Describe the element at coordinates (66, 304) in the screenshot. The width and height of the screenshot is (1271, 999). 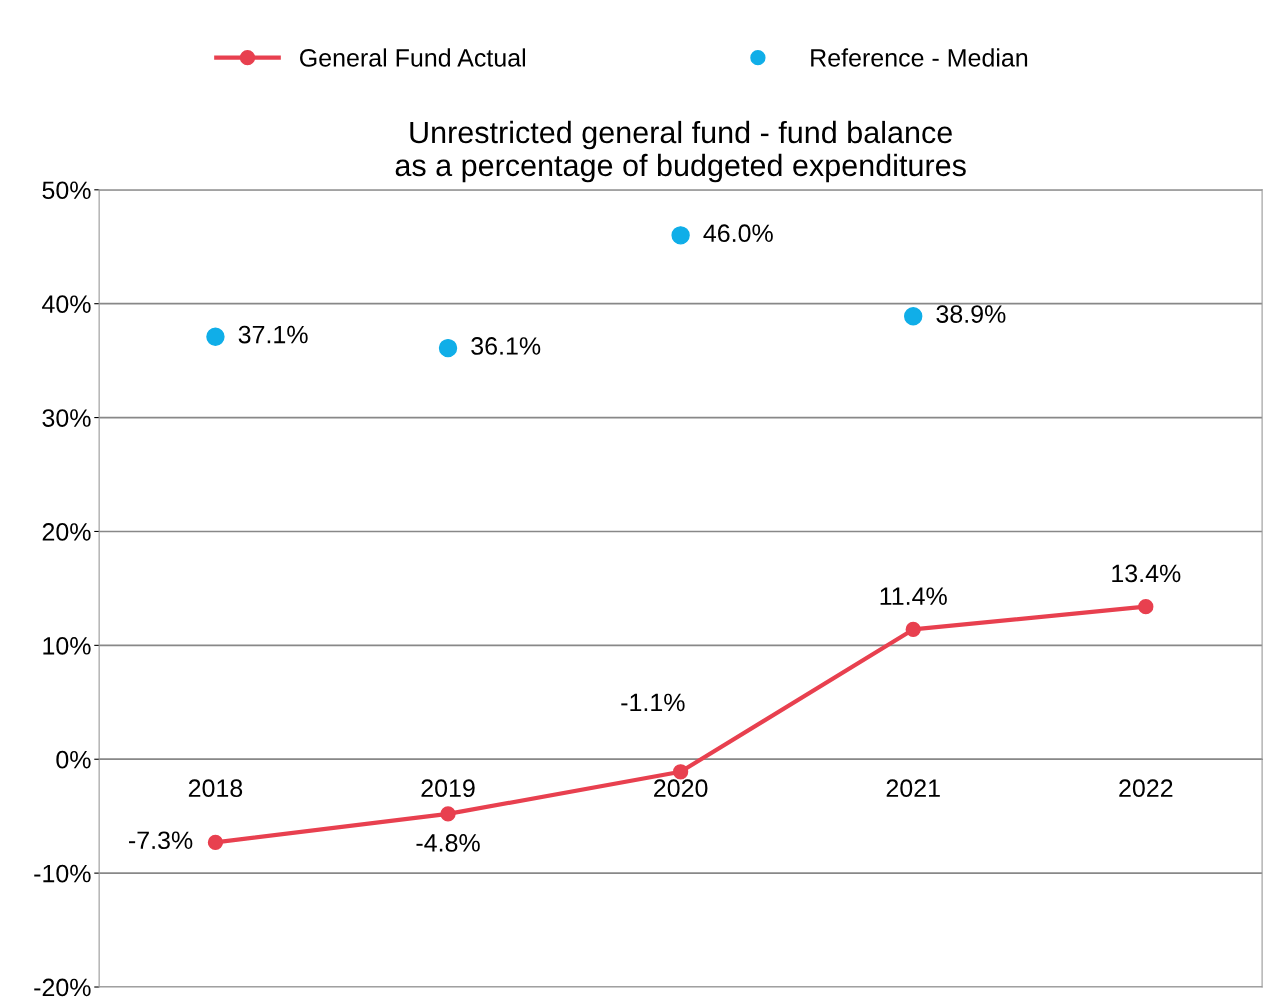
I see `y-tick-label: 40%` at that location.